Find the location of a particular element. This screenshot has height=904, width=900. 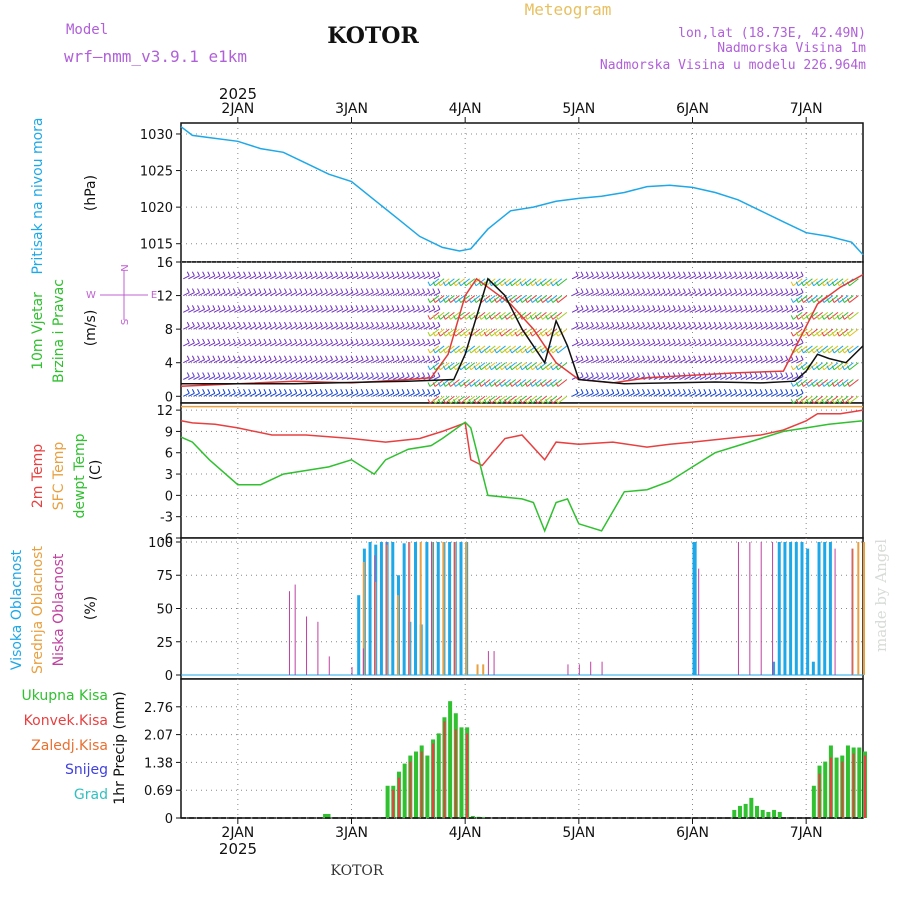

temperature-ytick-label: 6 is located at coordinates (169, 454).